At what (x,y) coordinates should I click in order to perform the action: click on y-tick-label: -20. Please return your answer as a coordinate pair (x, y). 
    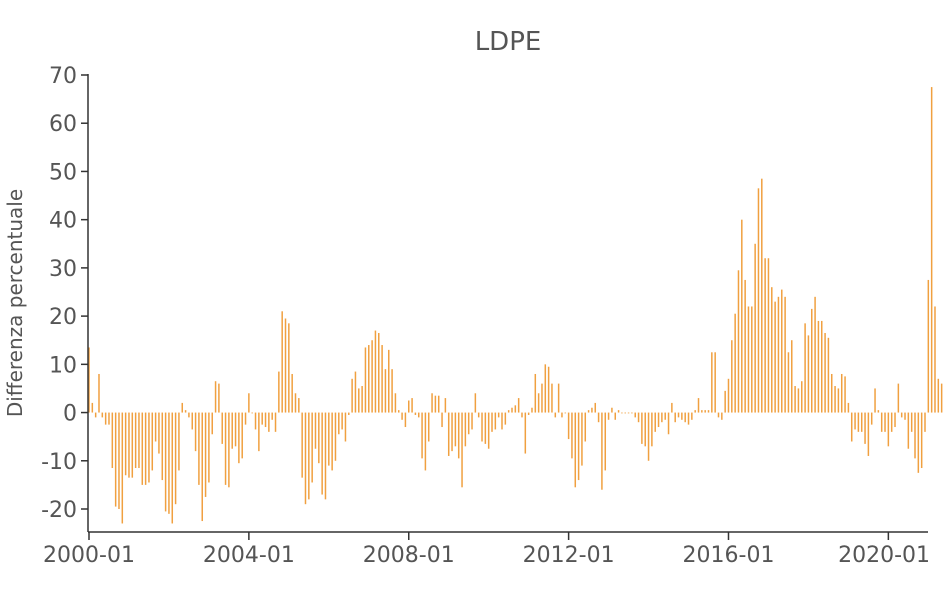
    Looking at the image, I should click on (59, 510).